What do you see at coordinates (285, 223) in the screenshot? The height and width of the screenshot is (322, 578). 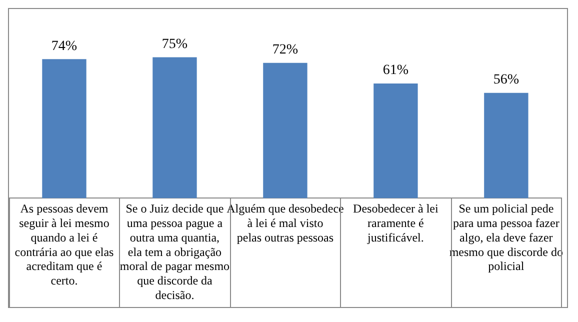 I see `x-tick-label: Alguém que desobedece à lei é mal visto pelas outras pessoas` at bounding box center [285, 223].